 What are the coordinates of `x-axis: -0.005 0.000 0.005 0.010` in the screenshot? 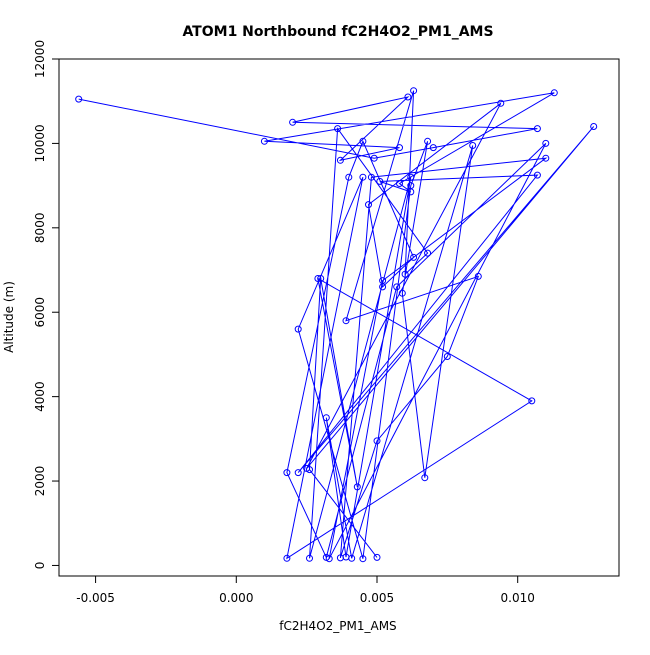 It's located at (305, 590).